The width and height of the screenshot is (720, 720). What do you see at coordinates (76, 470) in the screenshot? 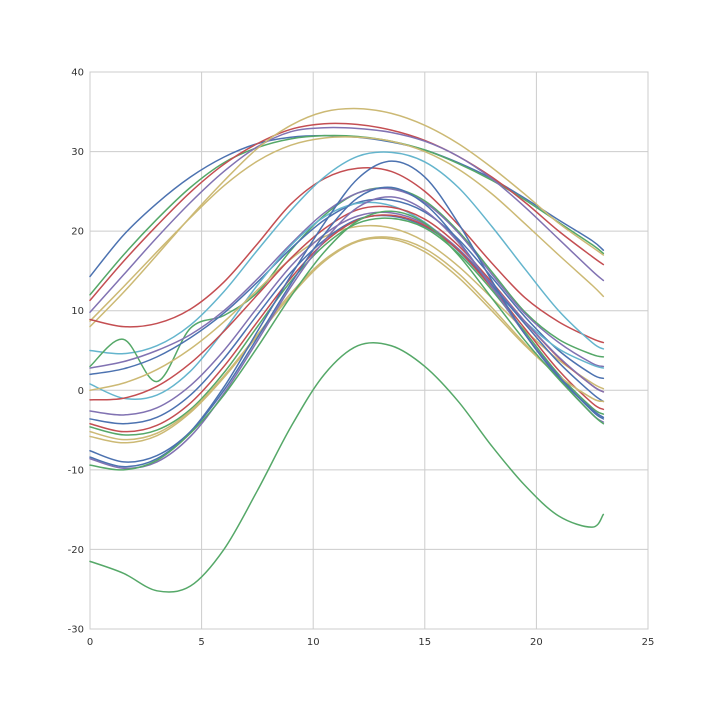
I see `y-tick-label: -10` at bounding box center [76, 470].